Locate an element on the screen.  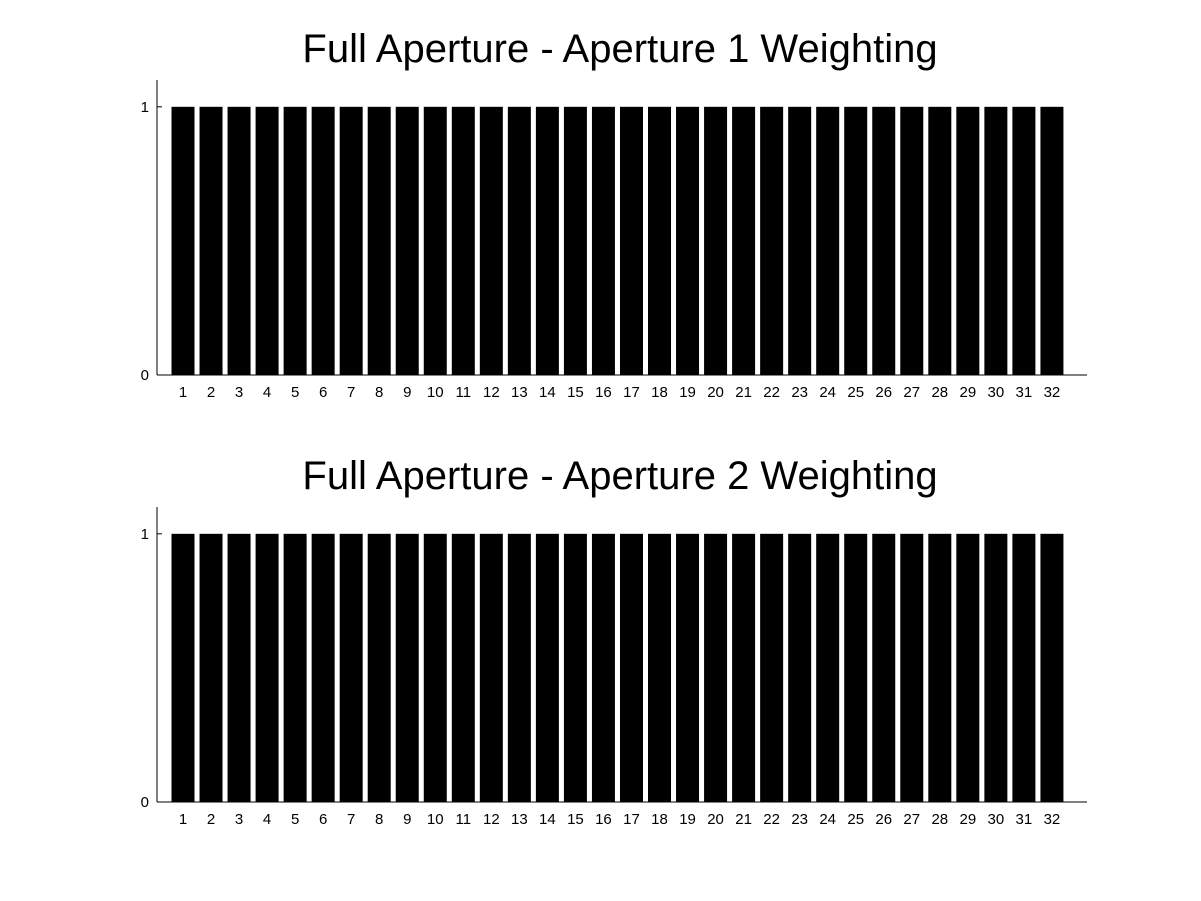
x-tick-label-4: 4 is located at coordinates (267, 392).